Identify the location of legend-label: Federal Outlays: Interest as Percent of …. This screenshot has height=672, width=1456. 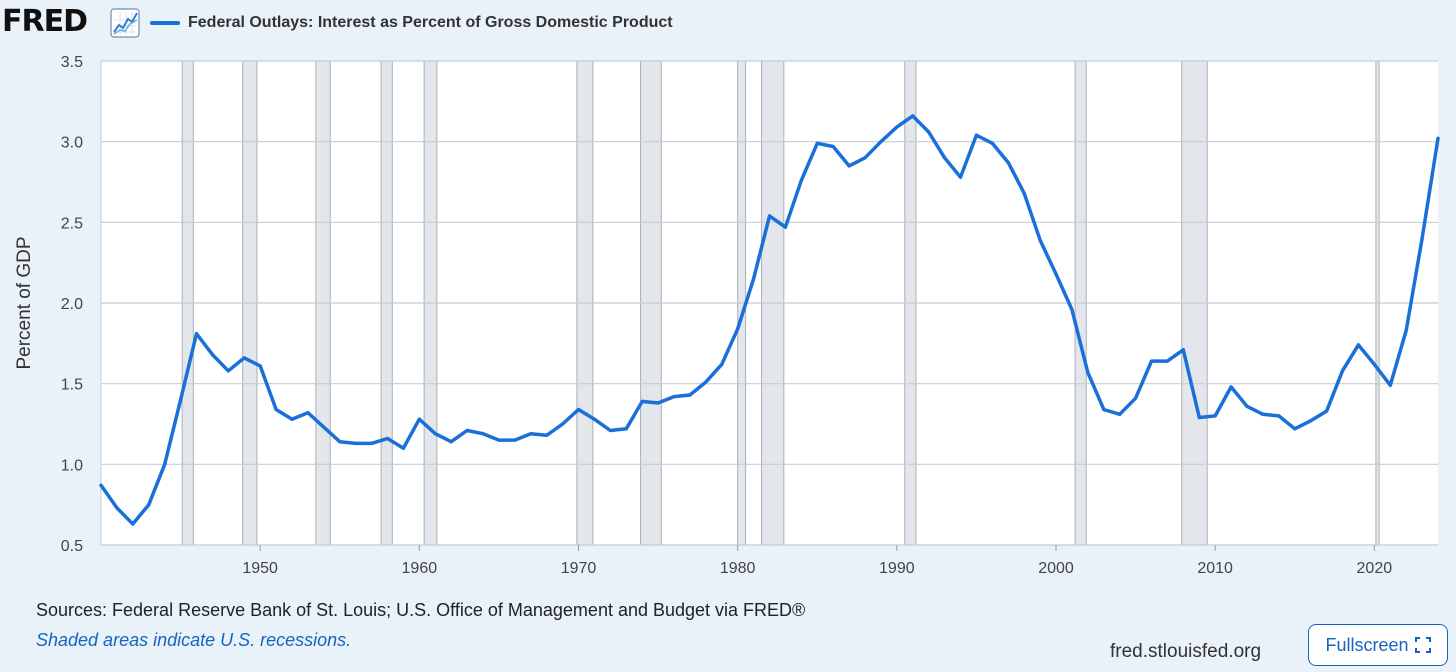
(430, 22).